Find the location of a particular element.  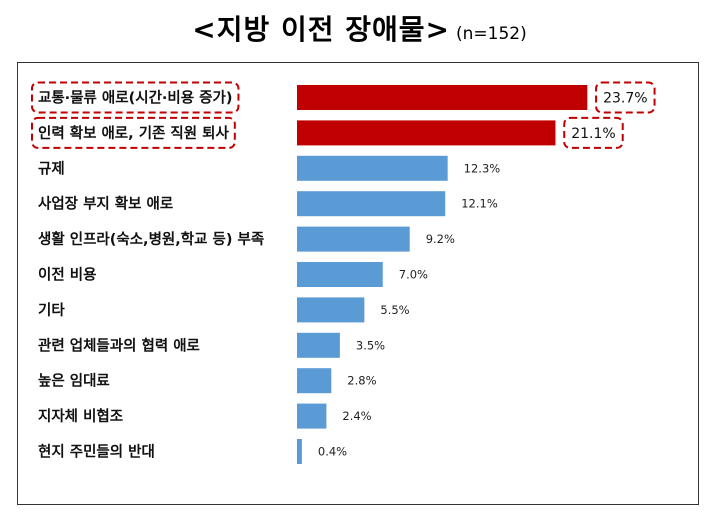

category-label: 규제 is located at coordinates (51, 168).